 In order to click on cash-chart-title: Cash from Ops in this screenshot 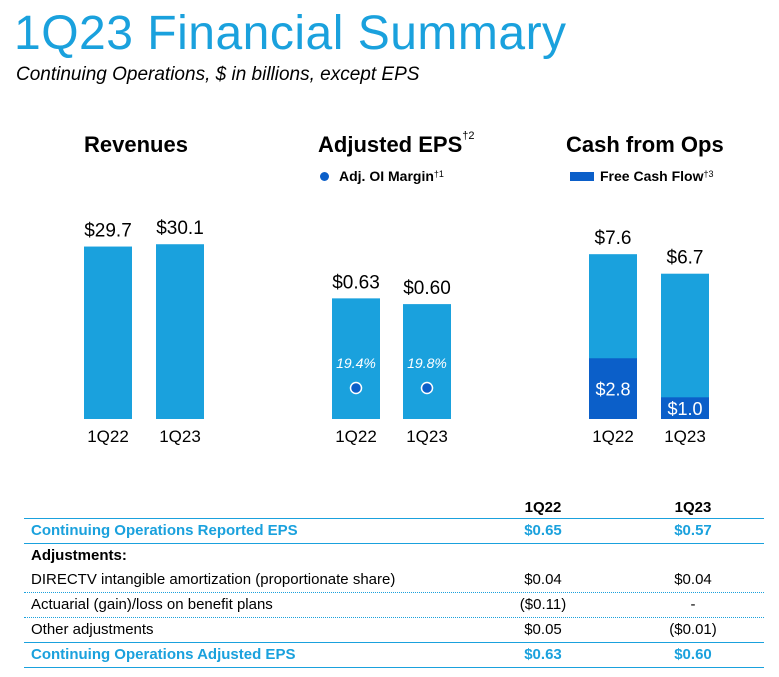, I will do `click(645, 144)`.